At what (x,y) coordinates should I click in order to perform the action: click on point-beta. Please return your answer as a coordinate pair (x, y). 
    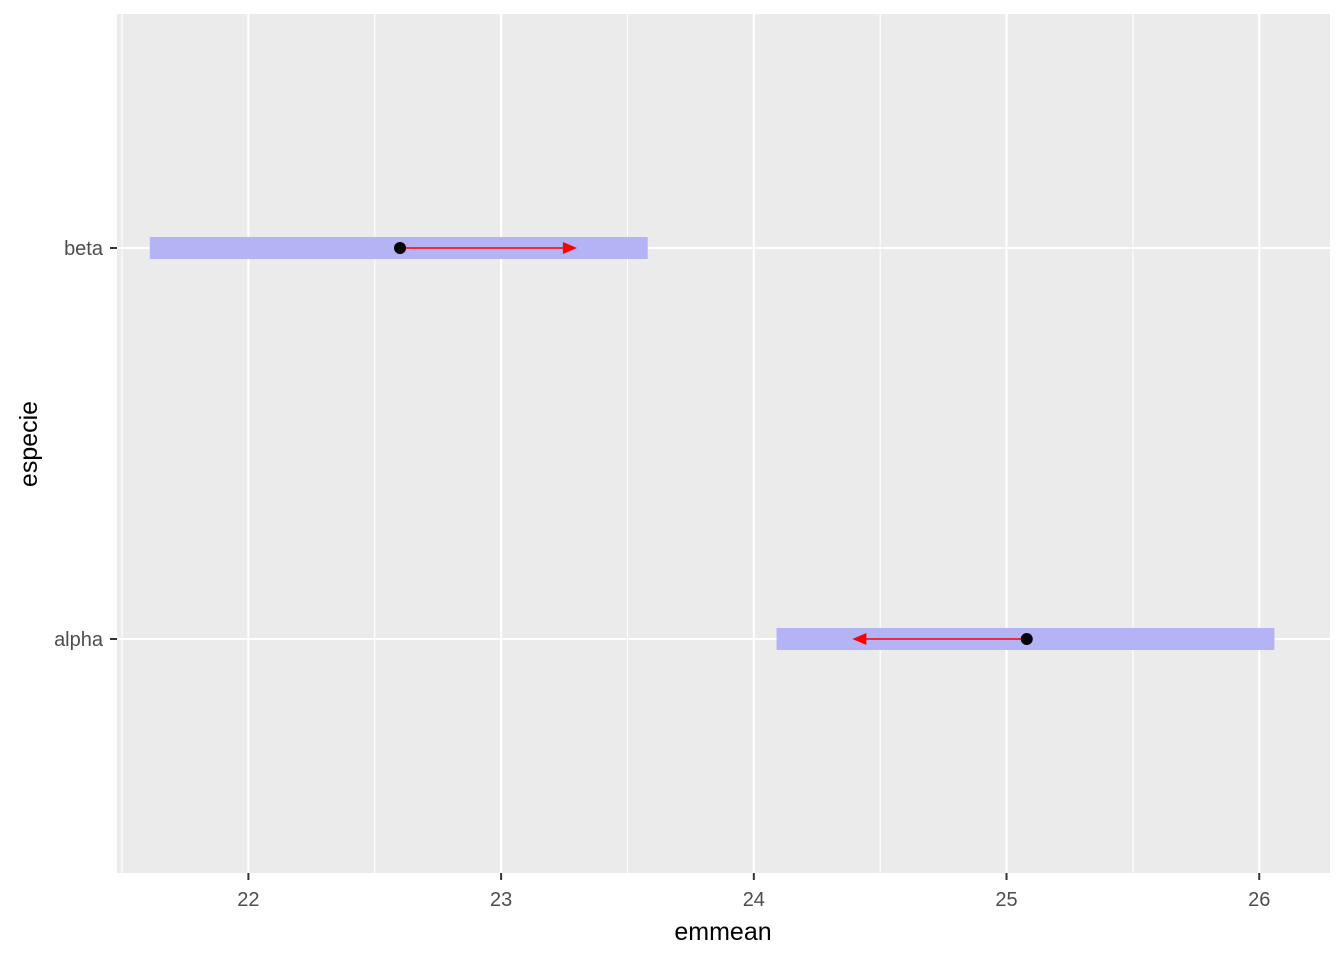
    Looking at the image, I should click on (400, 248).